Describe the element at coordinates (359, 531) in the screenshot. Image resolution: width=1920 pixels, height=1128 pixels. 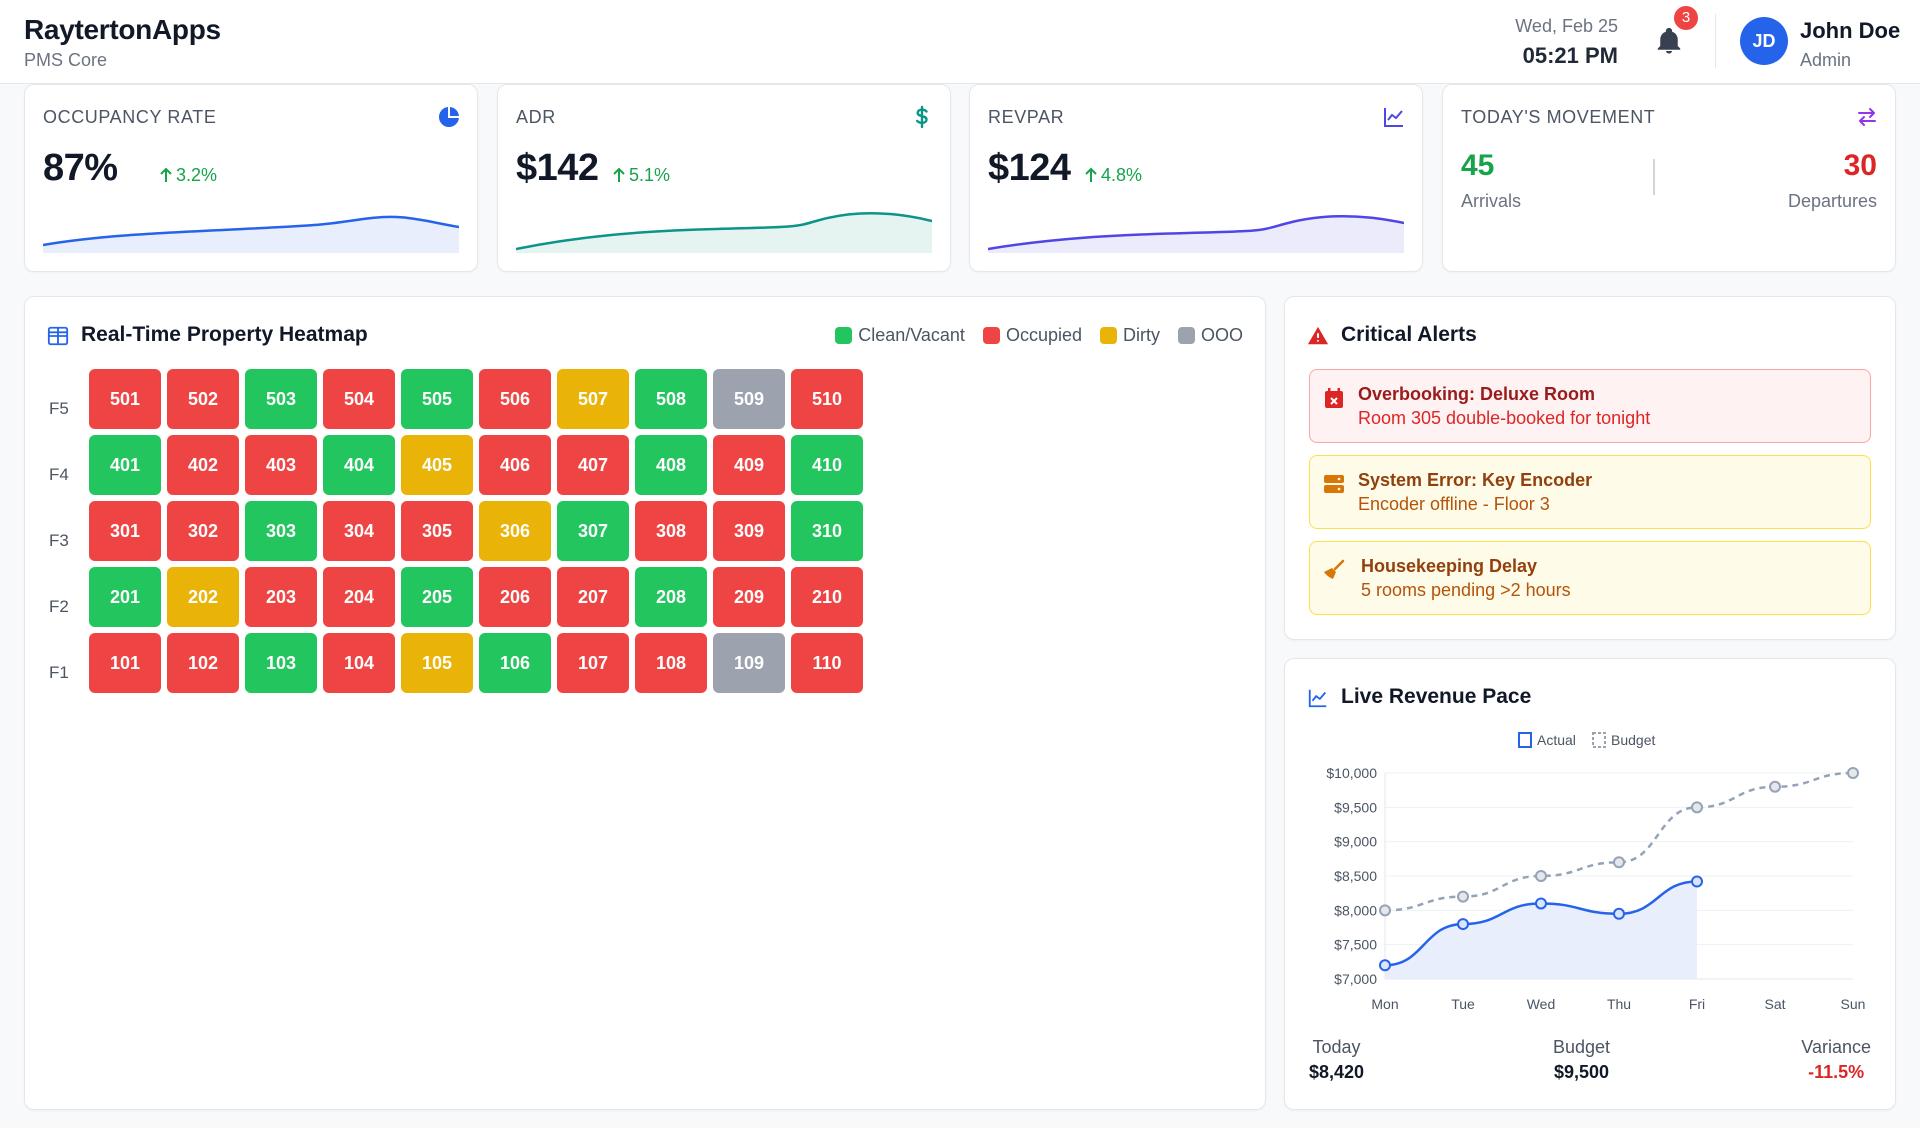
I see `room-tile: 304` at that location.